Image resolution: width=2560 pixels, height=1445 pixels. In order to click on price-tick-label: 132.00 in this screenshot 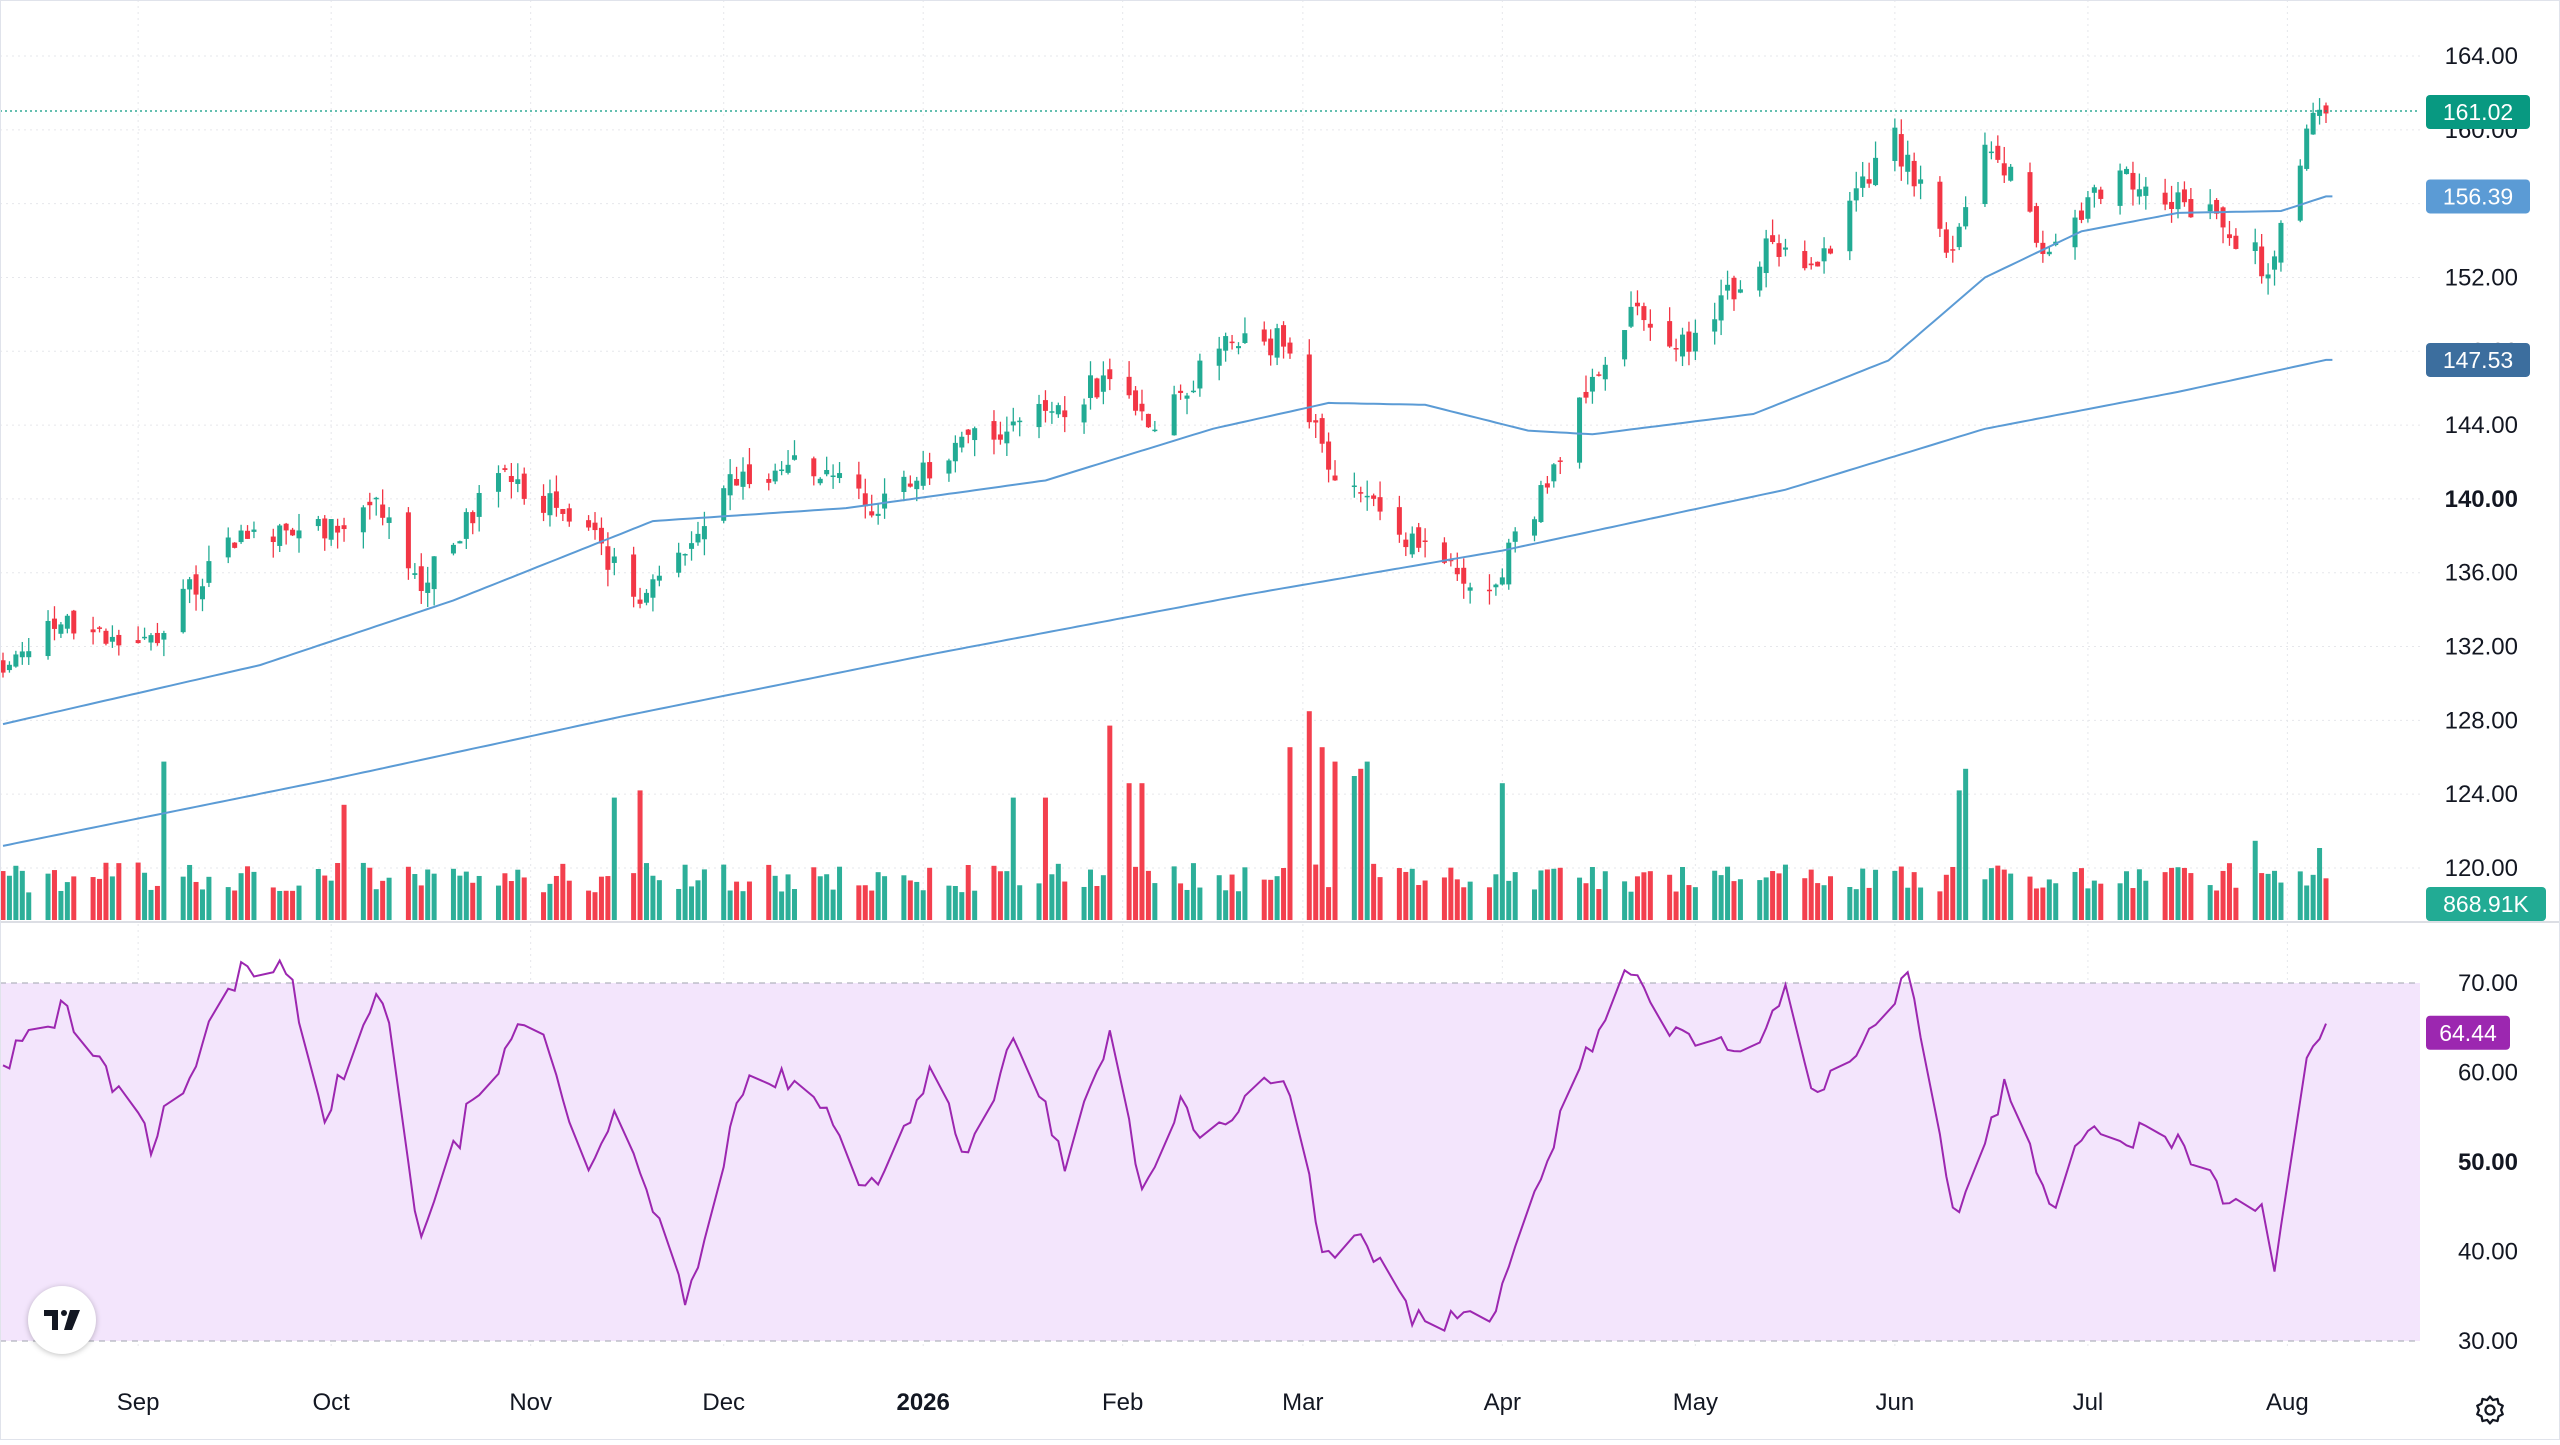, I will do `click(2481, 647)`.